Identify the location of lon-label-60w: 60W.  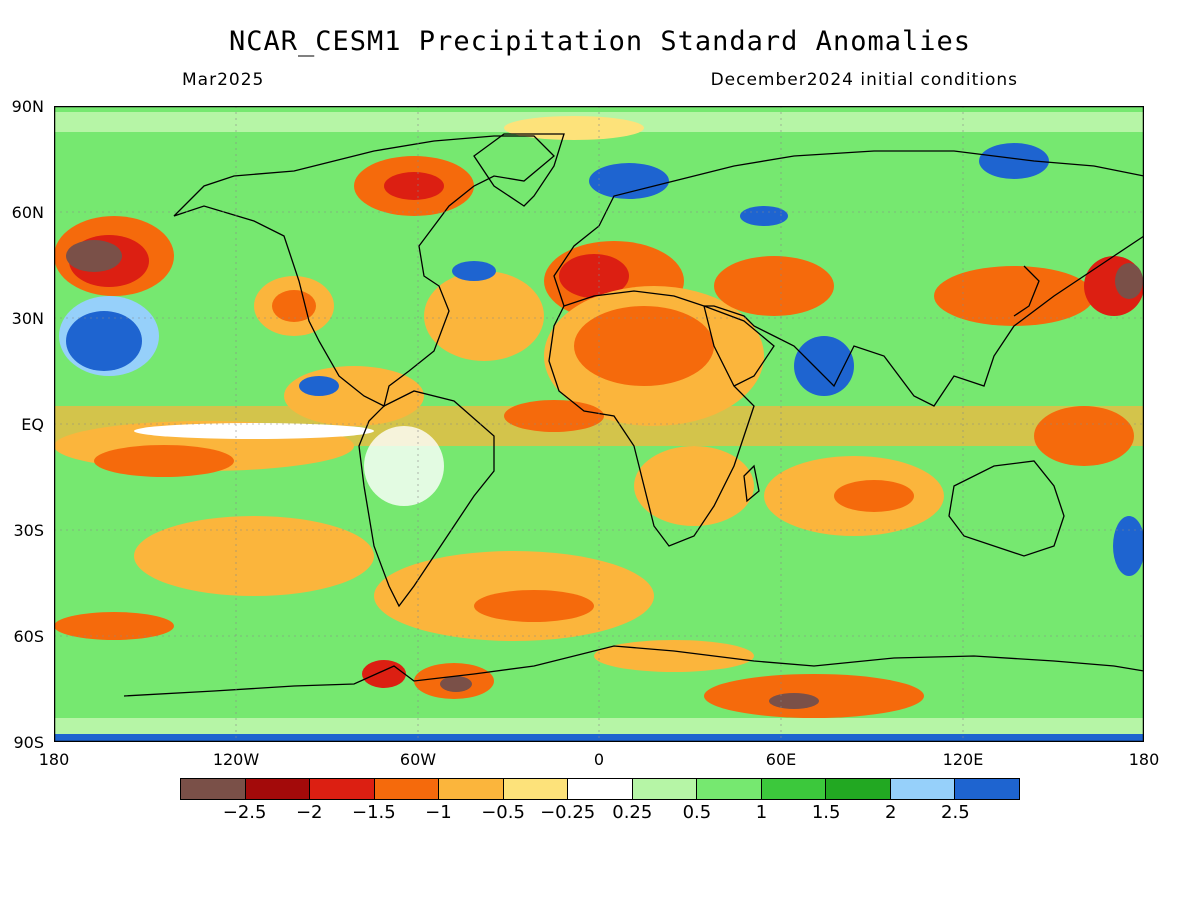
(418, 759).